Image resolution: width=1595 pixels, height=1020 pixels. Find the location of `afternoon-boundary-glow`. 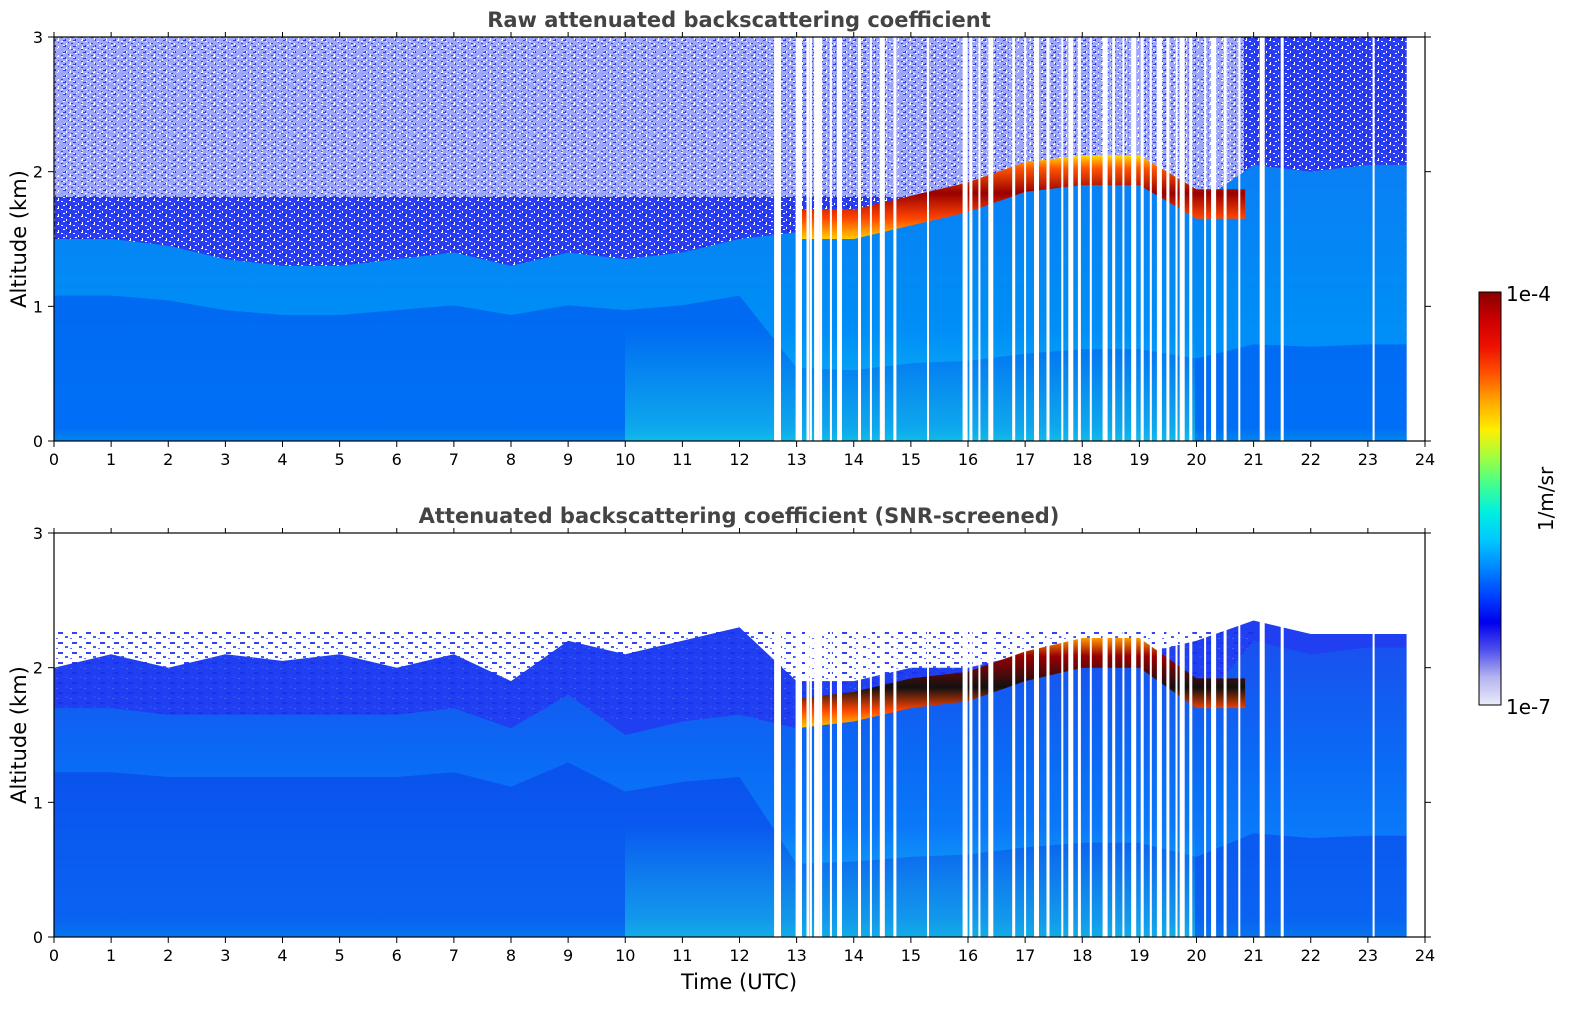

afternoon-boundary-glow is located at coordinates (910, 385).